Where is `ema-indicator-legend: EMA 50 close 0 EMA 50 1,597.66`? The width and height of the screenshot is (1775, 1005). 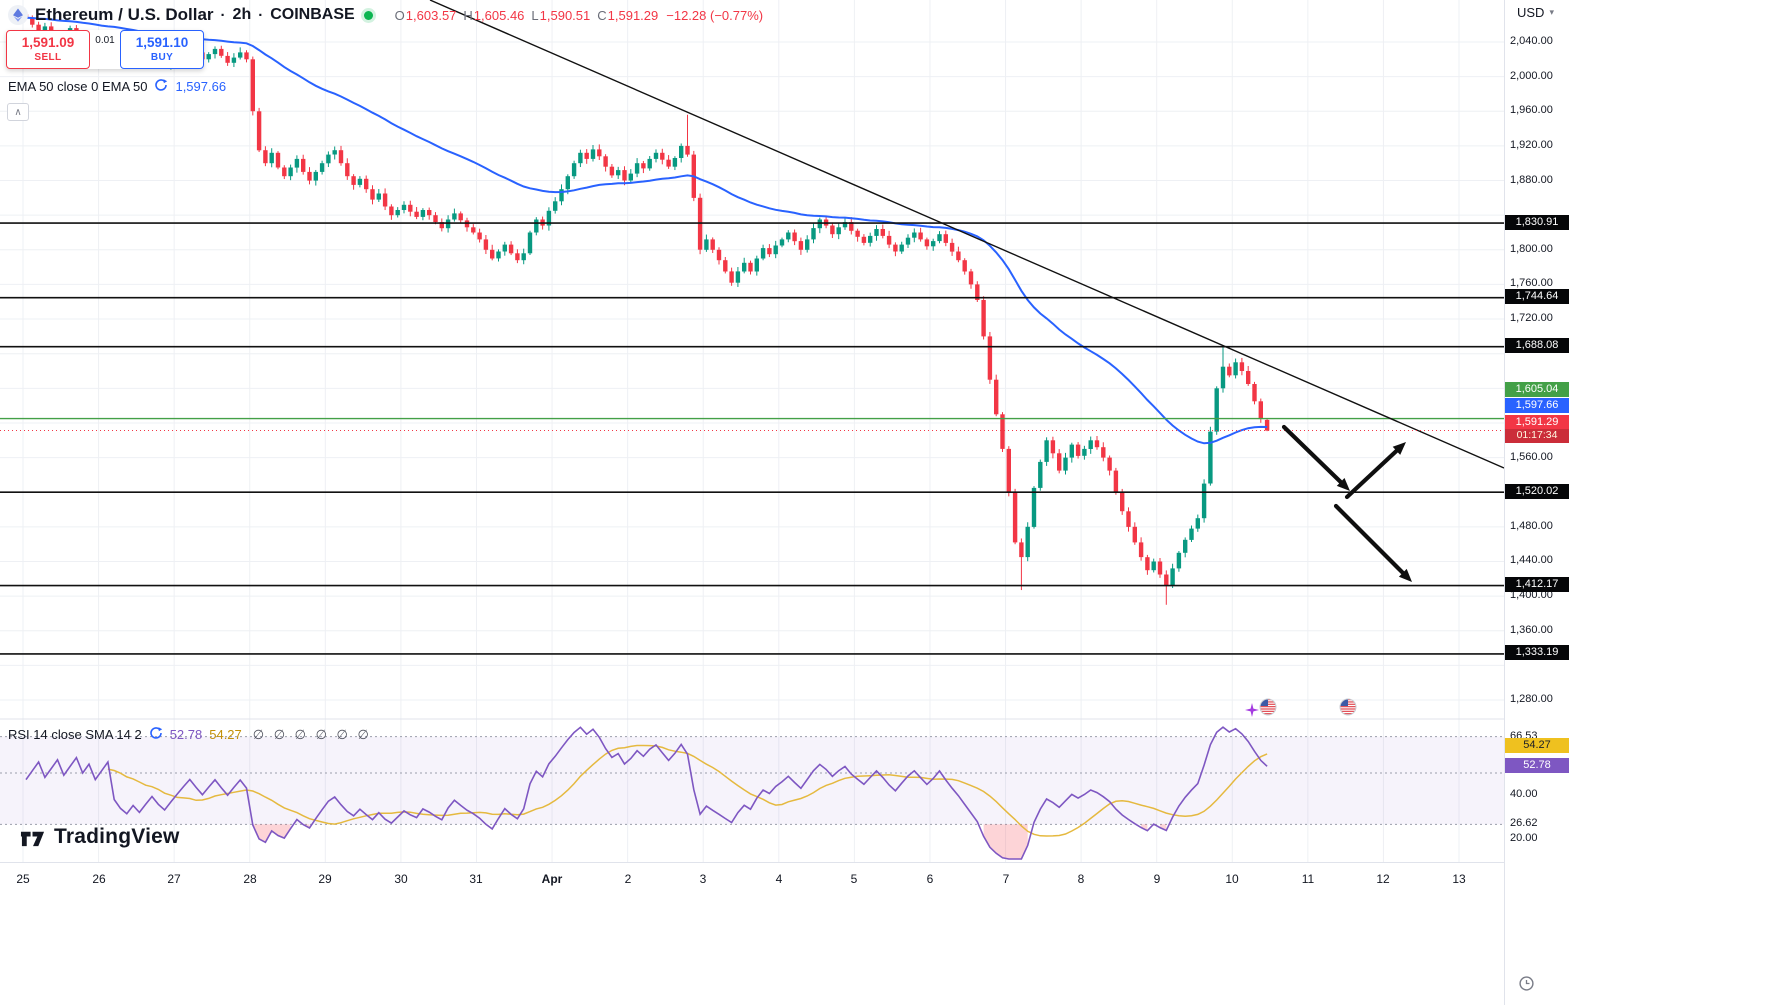 ema-indicator-legend: EMA 50 close 0 EMA 50 1,597.66 is located at coordinates (117, 86).